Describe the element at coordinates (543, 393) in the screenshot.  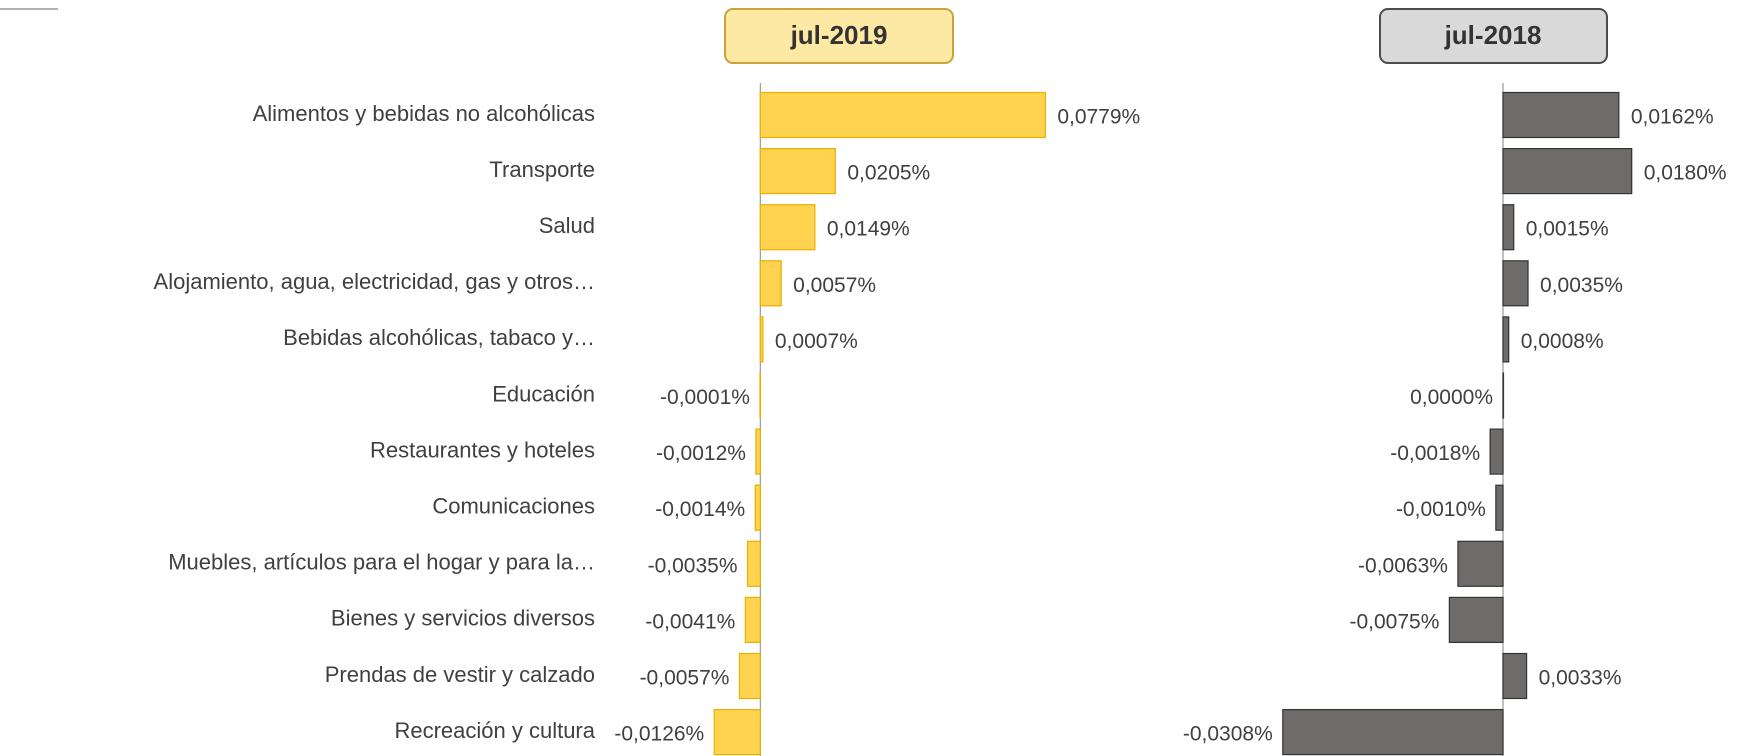
I see `category-label: Educación` at that location.